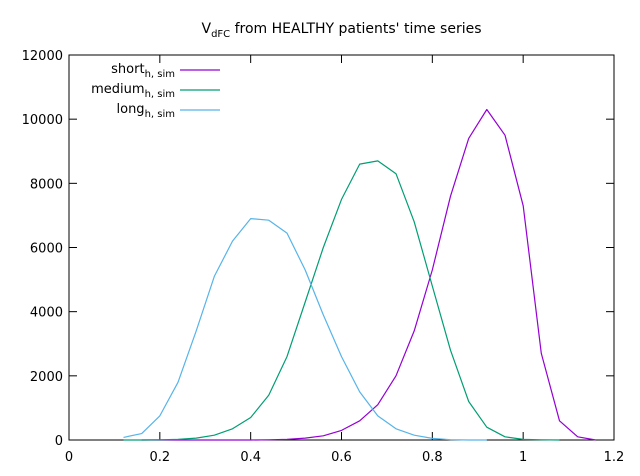  What do you see at coordinates (523, 457) in the screenshot?
I see `x-tick-label: 1` at bounding box center [523, 457].